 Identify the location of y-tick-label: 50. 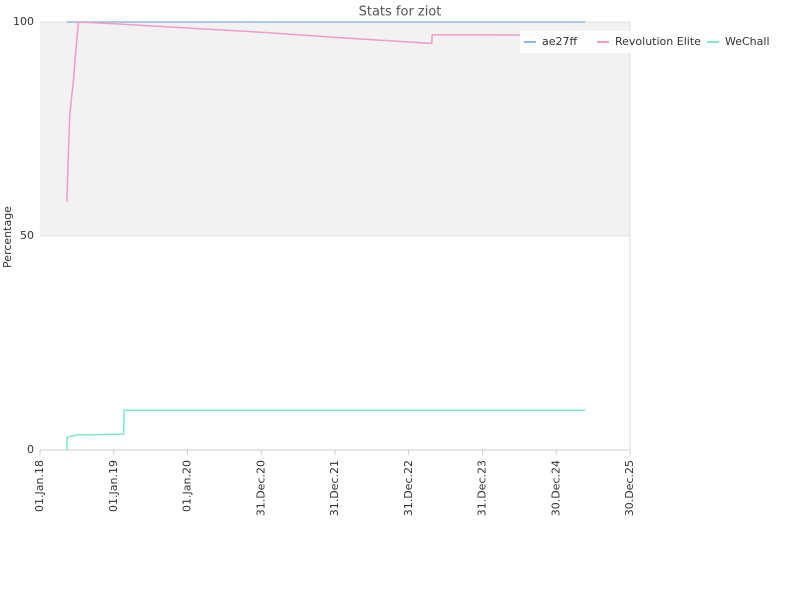
(27, 235).